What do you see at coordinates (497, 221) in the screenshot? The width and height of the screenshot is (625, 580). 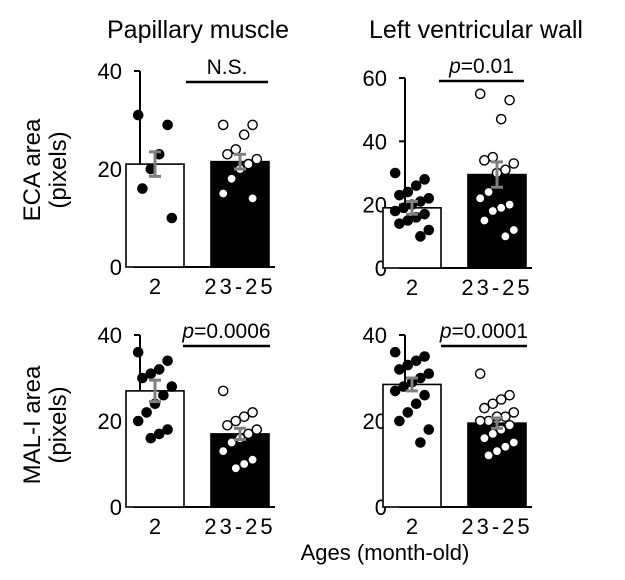 I see `bar-old` at bounding box center [497, 221].